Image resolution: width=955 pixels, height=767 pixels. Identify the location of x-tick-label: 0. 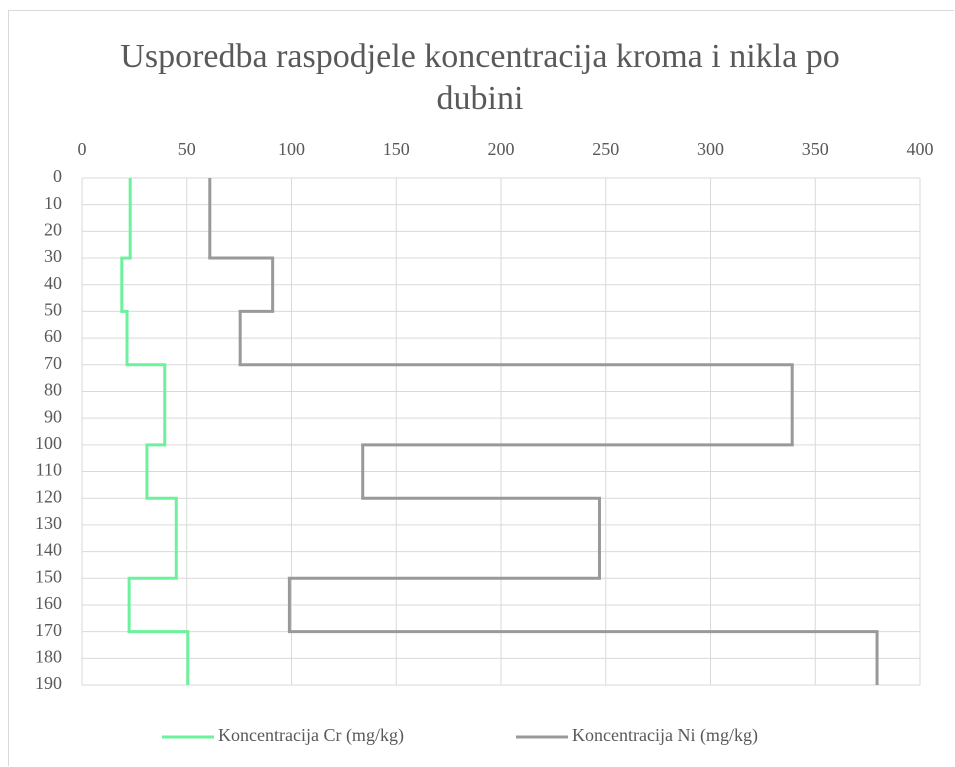
(82, 149).